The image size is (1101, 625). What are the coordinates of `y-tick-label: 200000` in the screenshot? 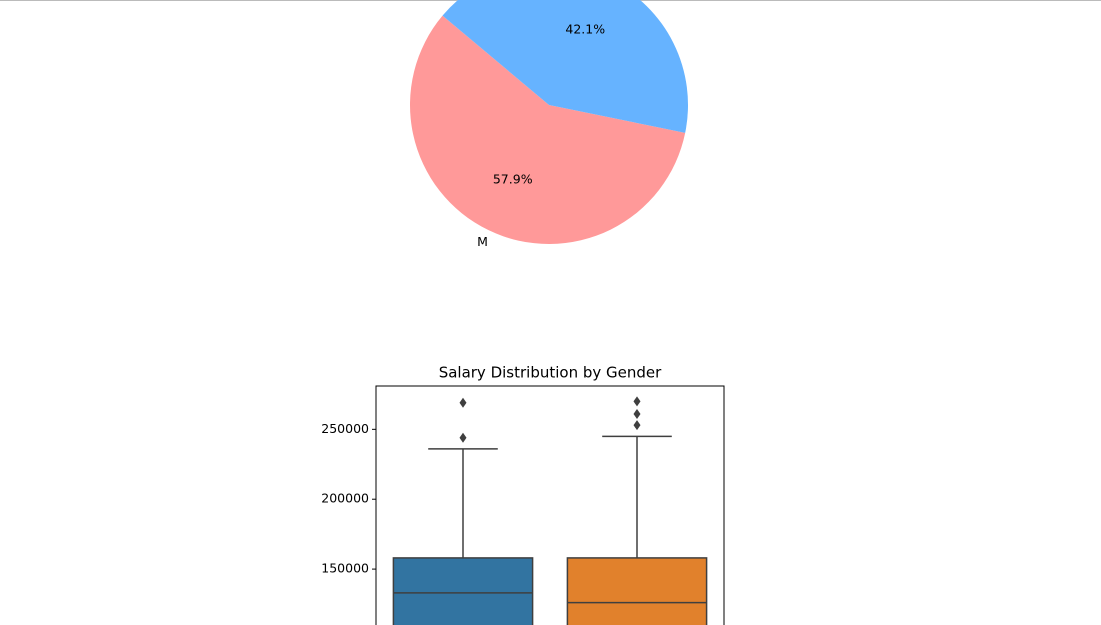 It's located at (345, 498).